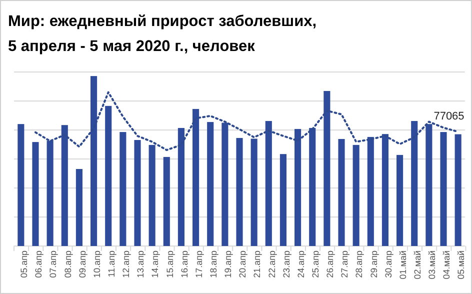 The width and height of the screenshot is (472, 294). What do you see at coordinates (141, 264) in the screenshot?
I see `x-tick-label: 13.апр` at bounding box center [141, 264].